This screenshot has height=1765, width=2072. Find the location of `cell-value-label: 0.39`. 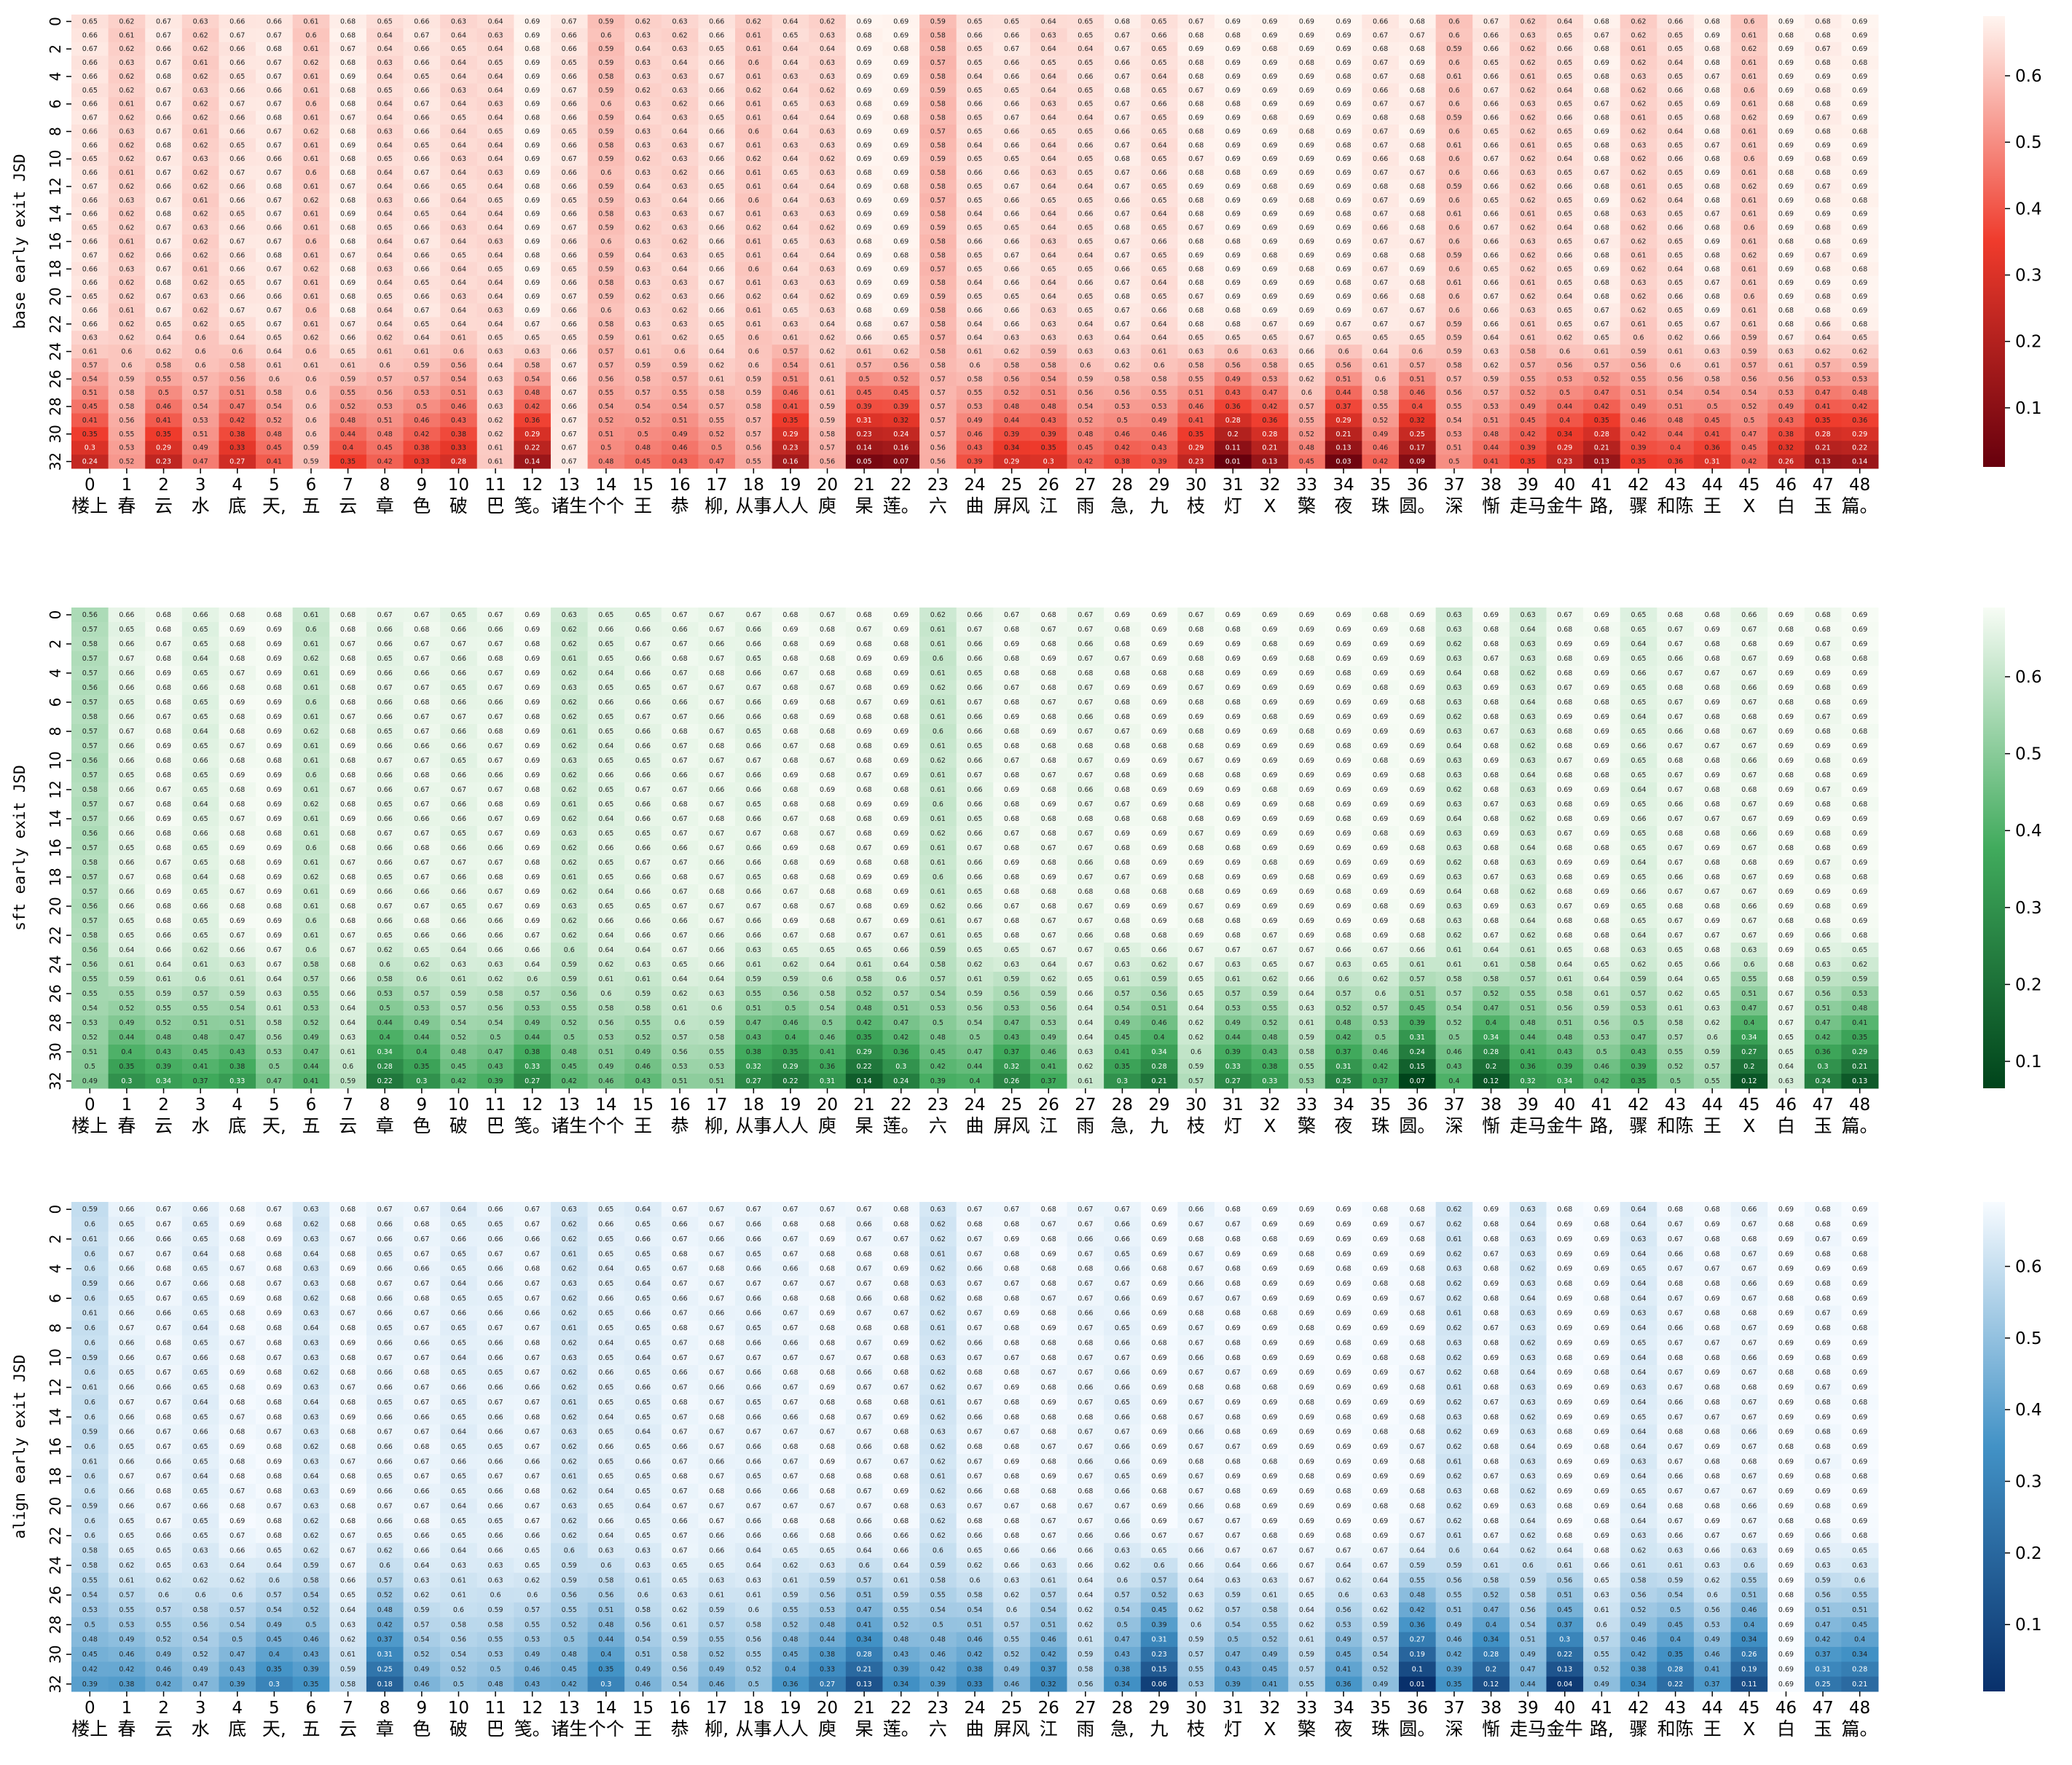

cell-value-label: 0.39 is located at coordinates (1048, 435).